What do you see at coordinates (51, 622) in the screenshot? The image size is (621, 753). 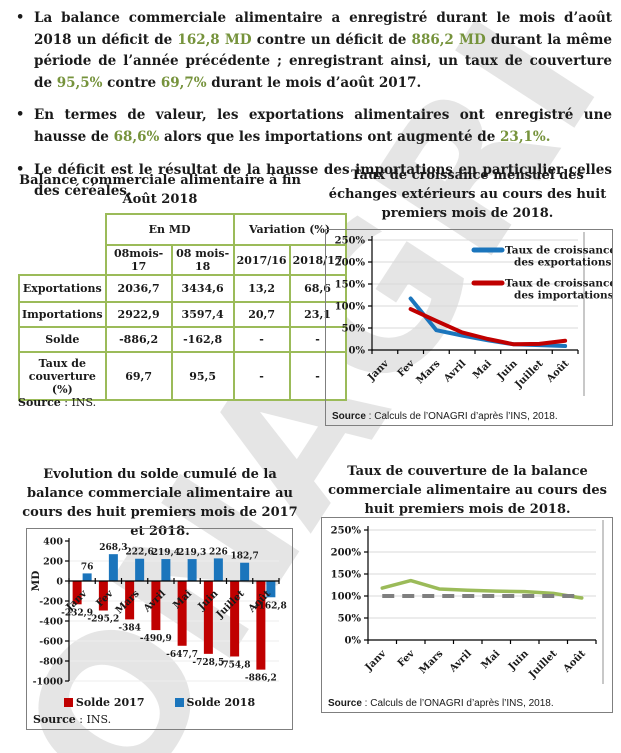 I see `y-tick-label: -400` at bounding box center [51, 622].